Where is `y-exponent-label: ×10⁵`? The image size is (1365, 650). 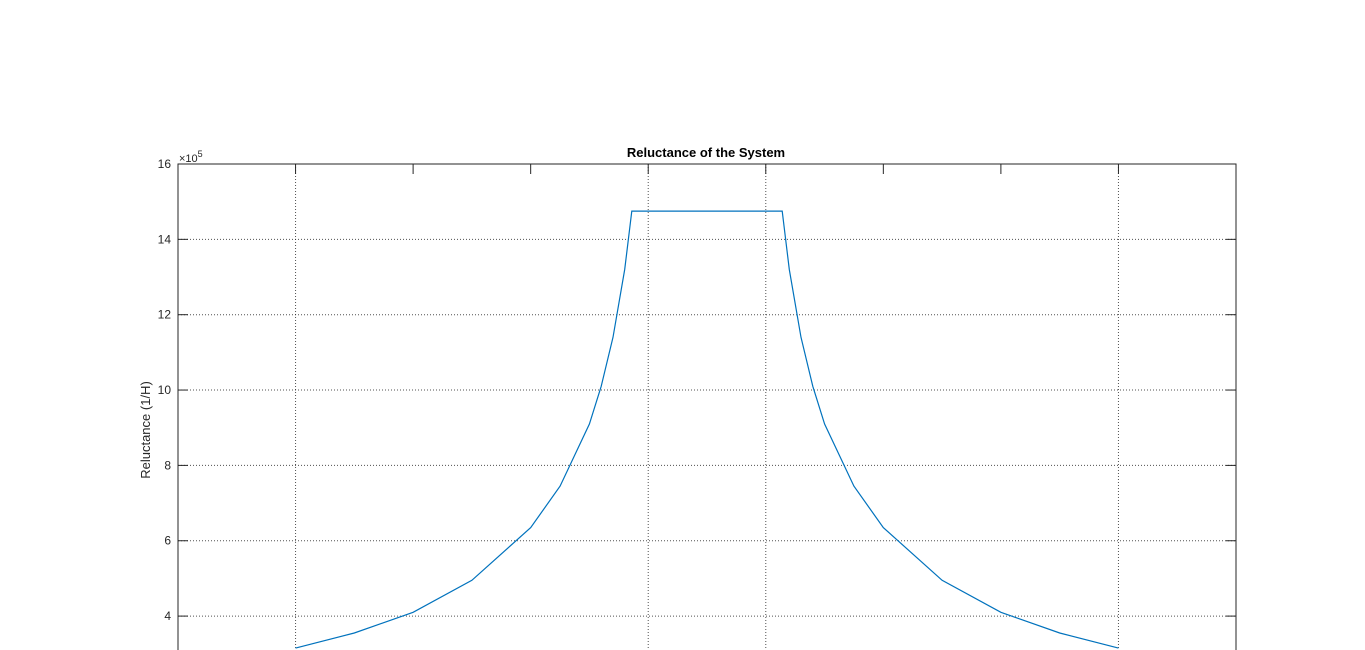
y-exponent-label: ×10⁵ is located at coordinates (191, 157).